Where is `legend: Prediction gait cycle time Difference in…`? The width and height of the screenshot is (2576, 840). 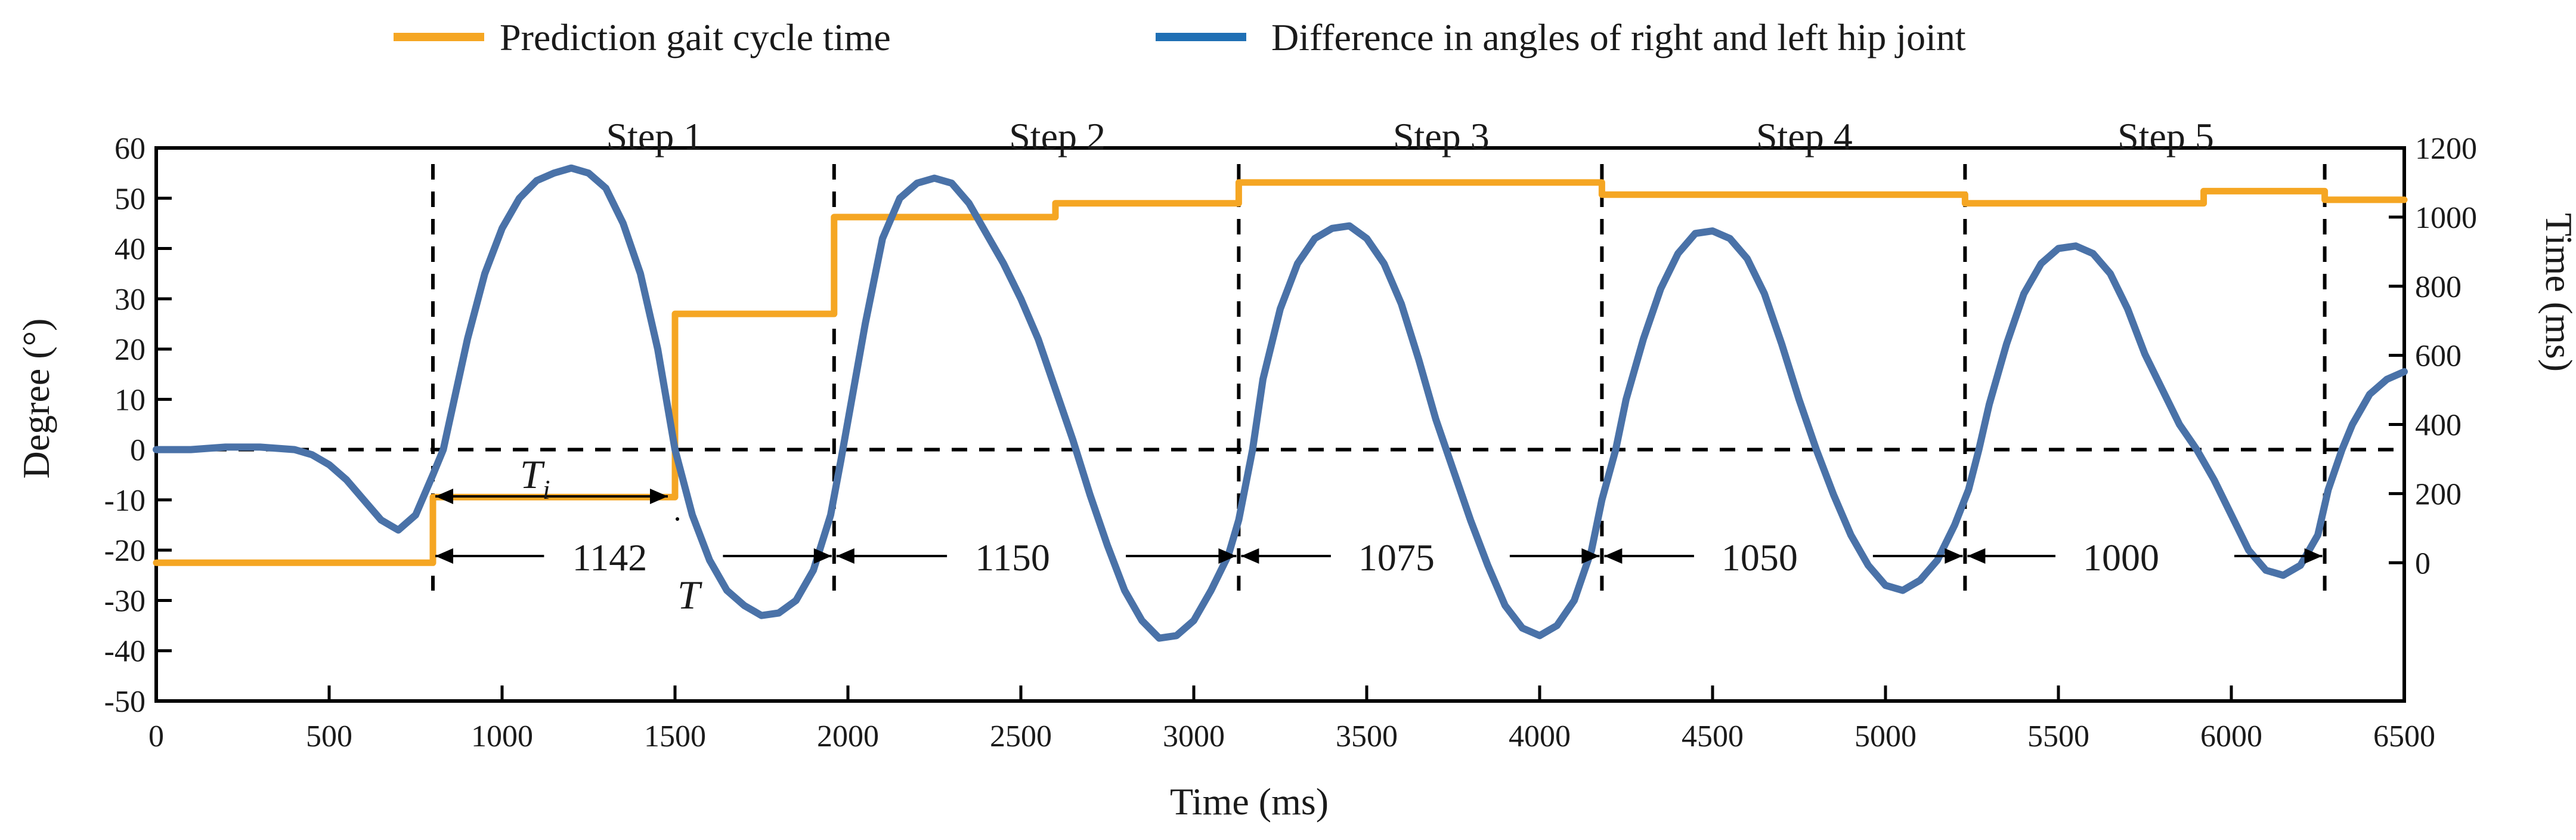
legend: Prediction gait cycle time Difference in… is located at coordinates (1180, 37).